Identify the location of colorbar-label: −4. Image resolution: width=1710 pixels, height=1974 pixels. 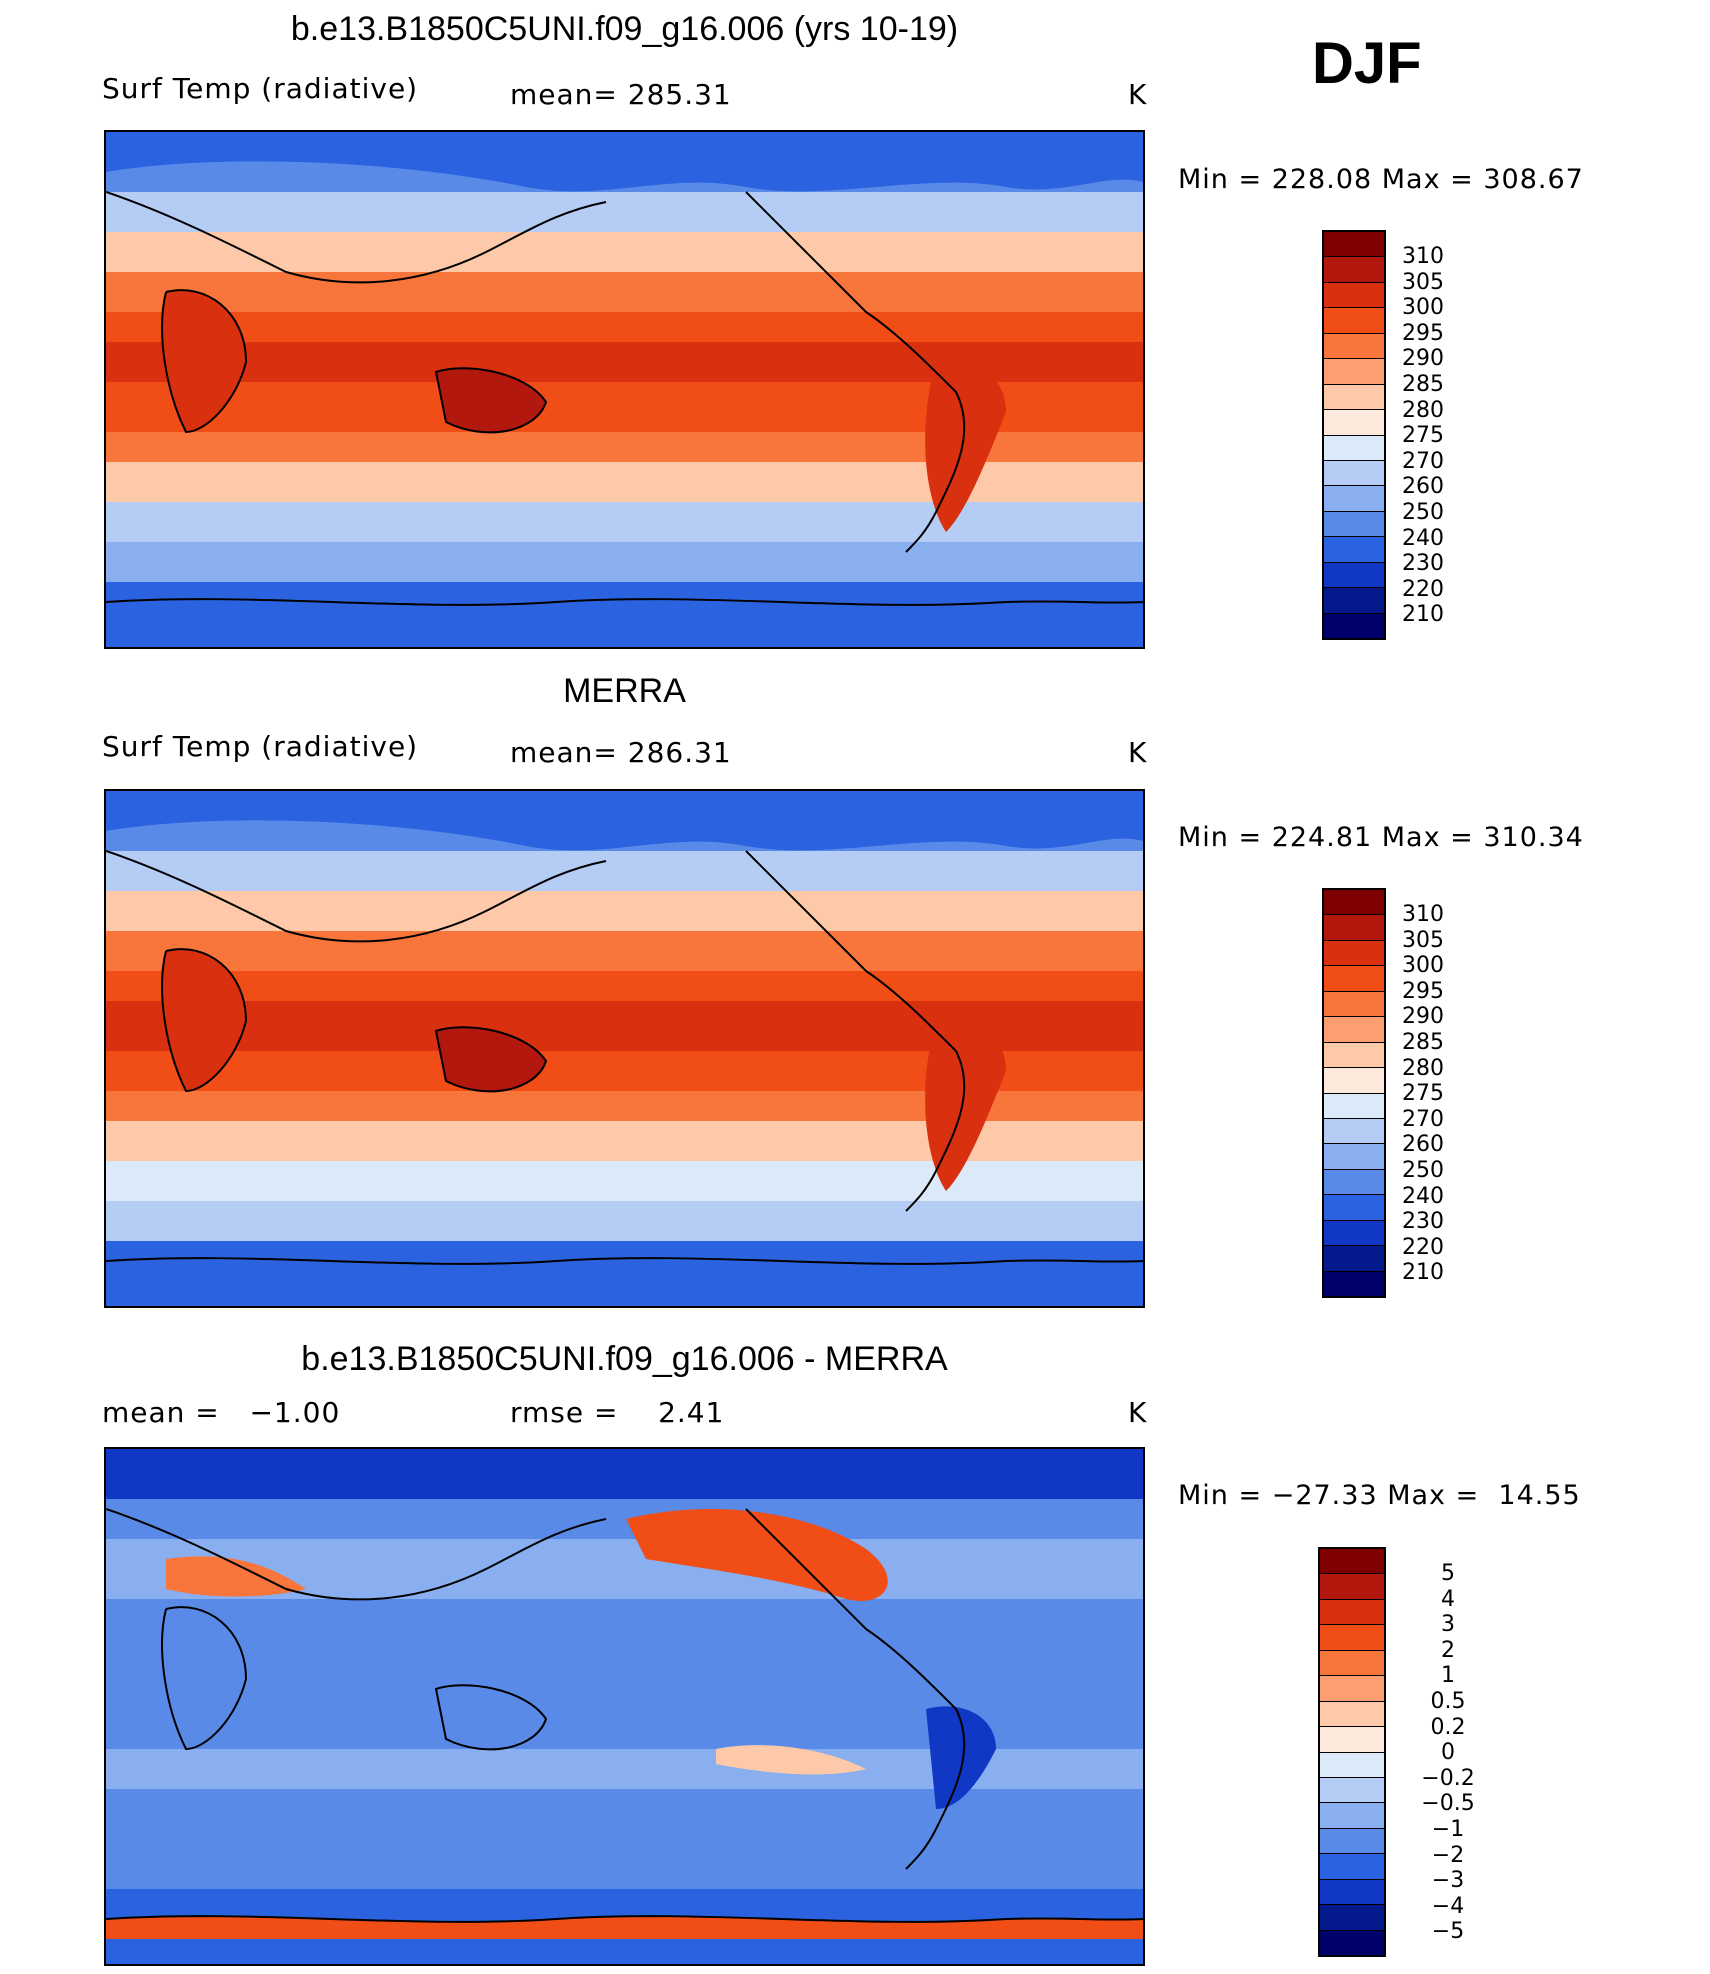
(1448, 1906).